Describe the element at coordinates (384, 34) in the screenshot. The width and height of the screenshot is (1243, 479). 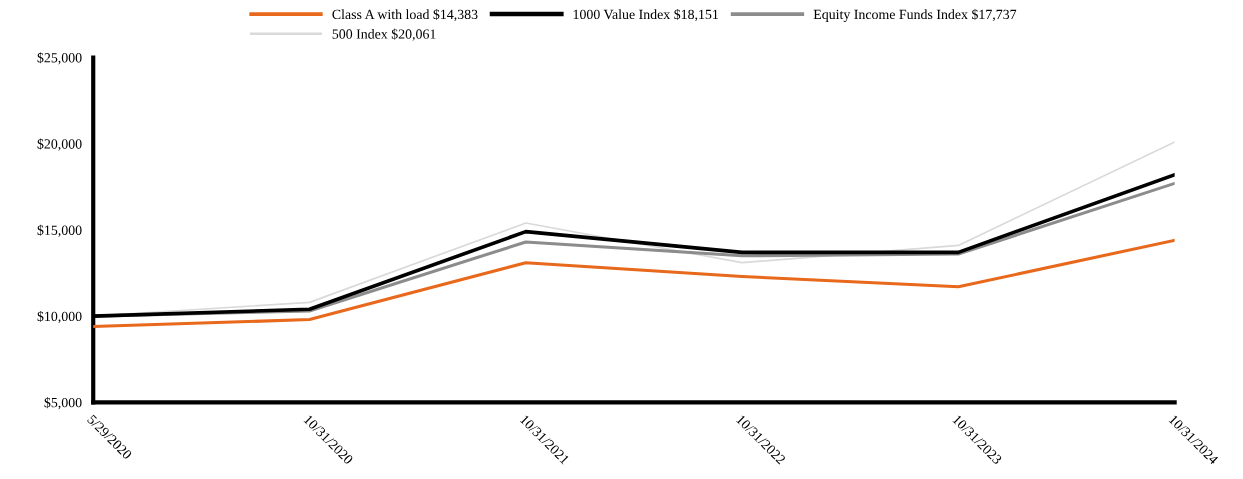
I see `legend-label: 500 Index $20,061` at that location.